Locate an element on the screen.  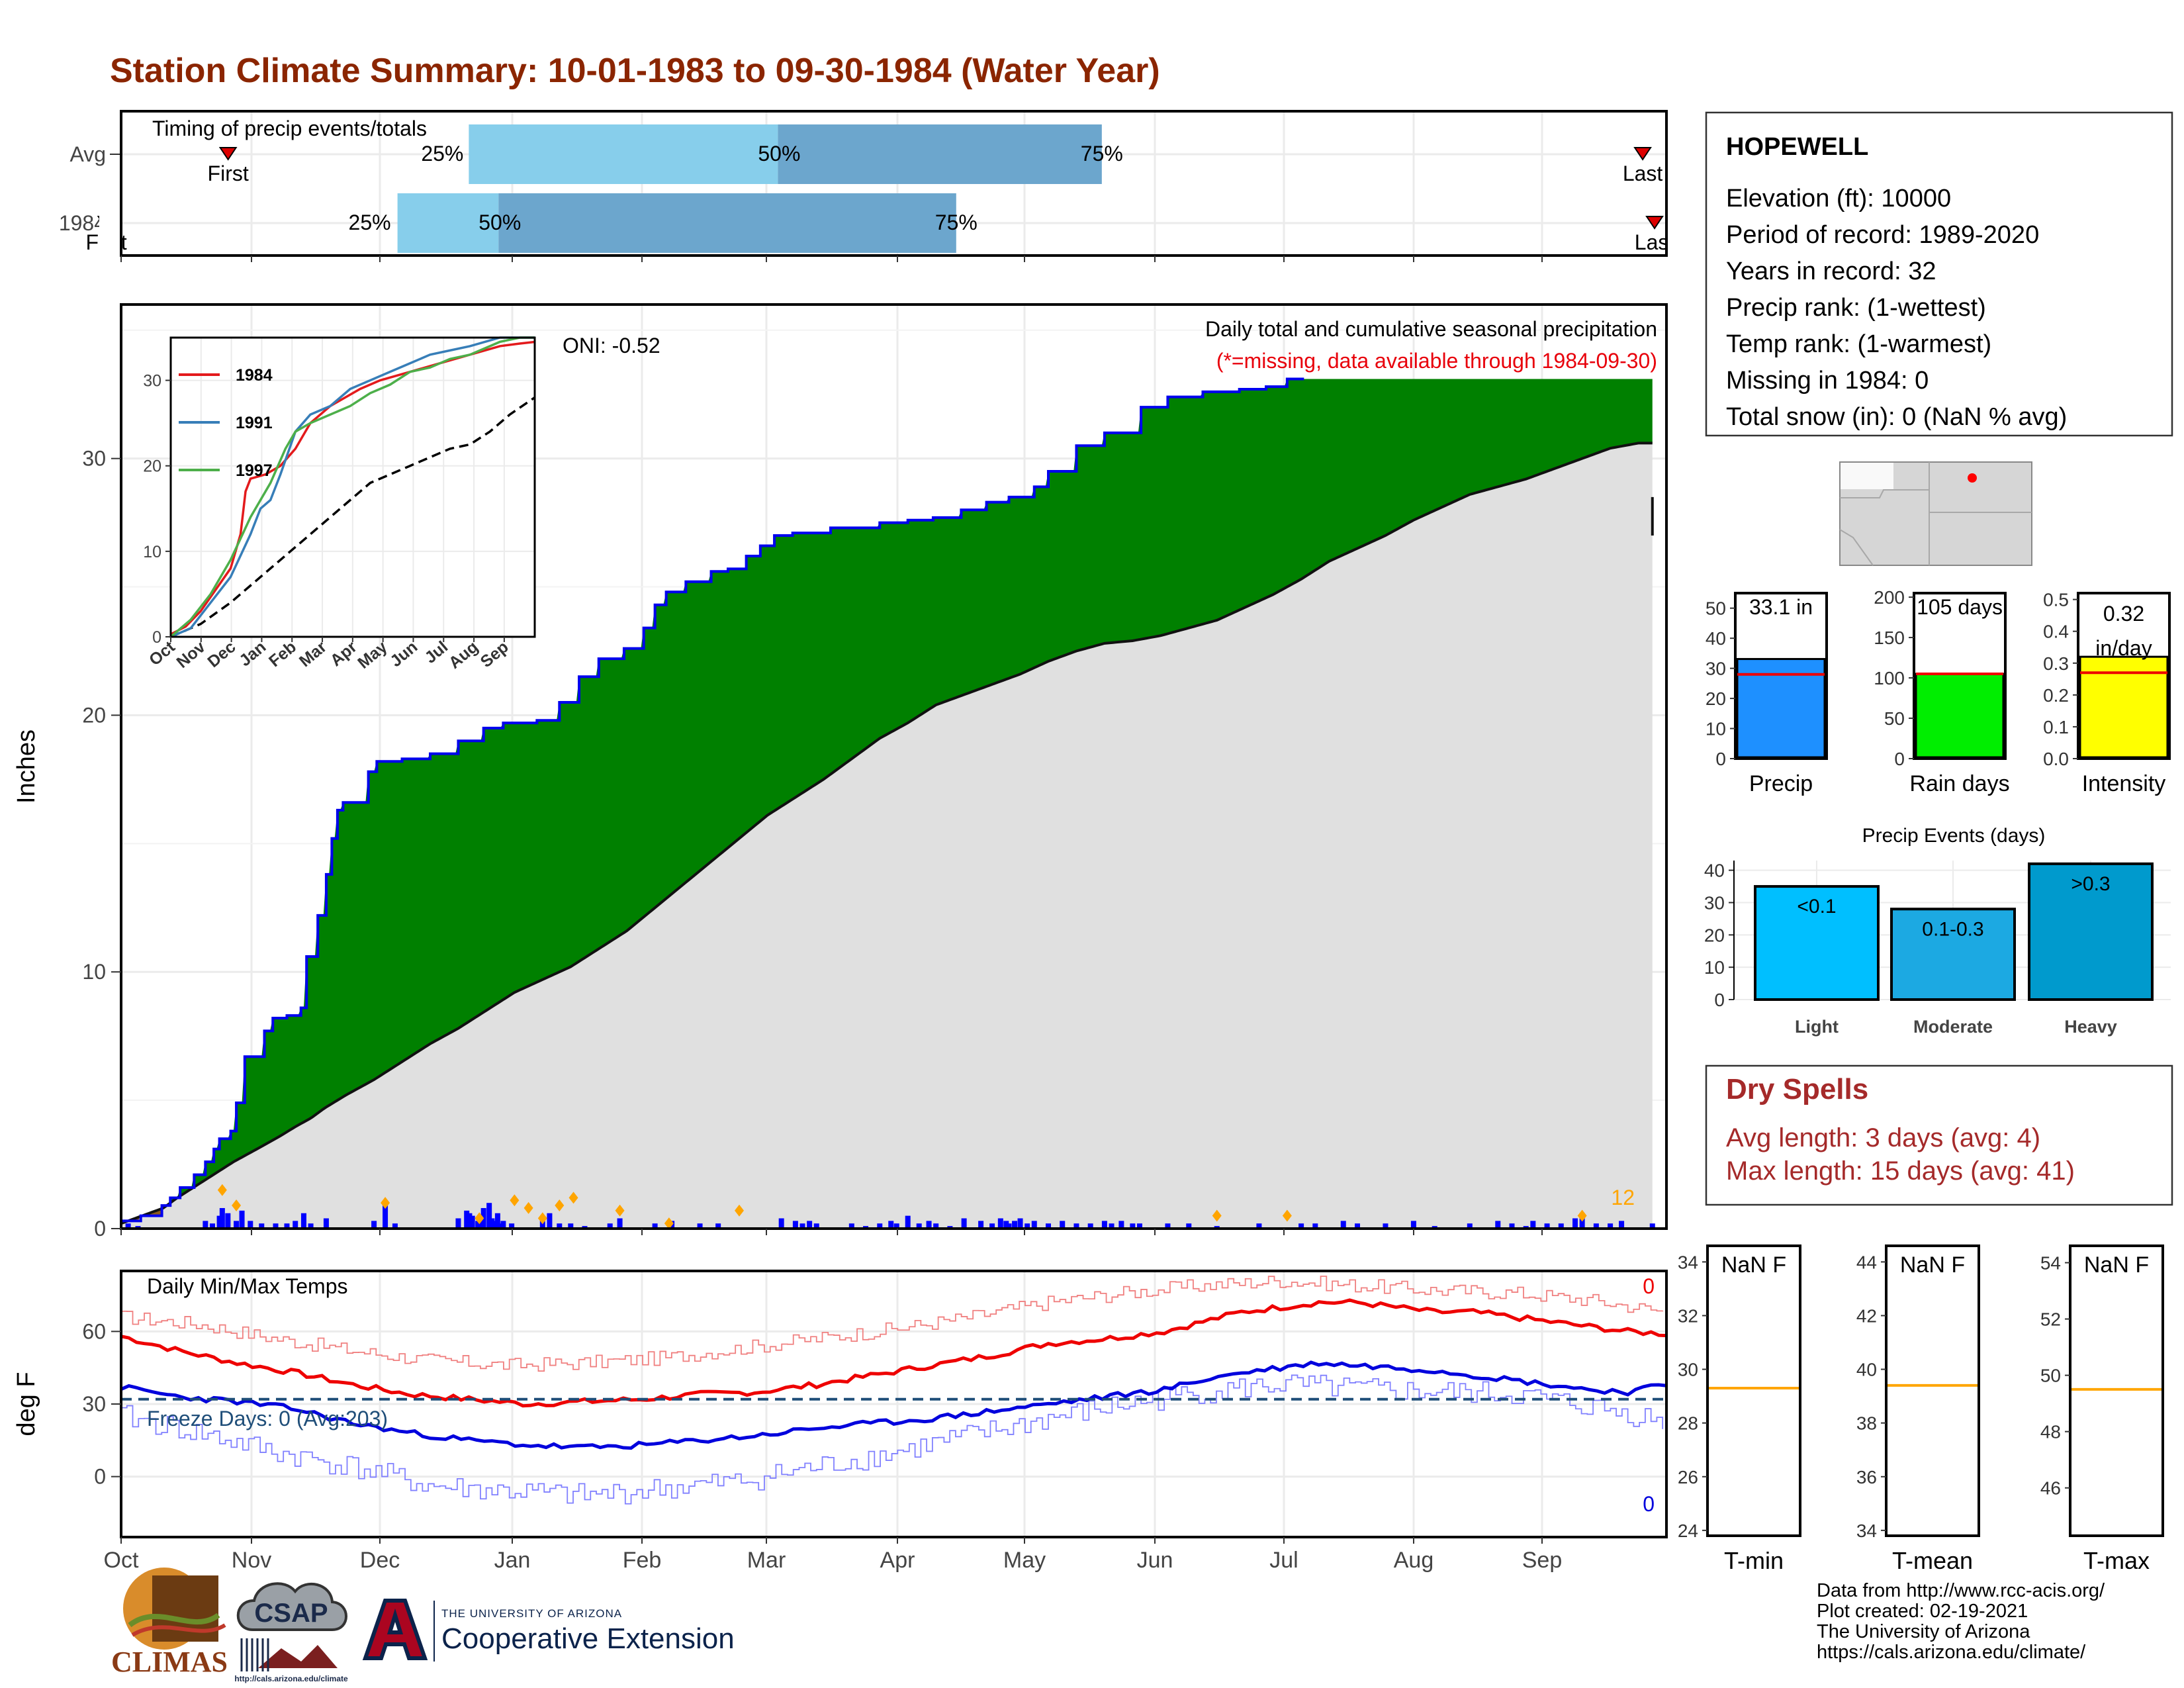
timing-q75-label: 75% is located at coordinates (1102, 153).